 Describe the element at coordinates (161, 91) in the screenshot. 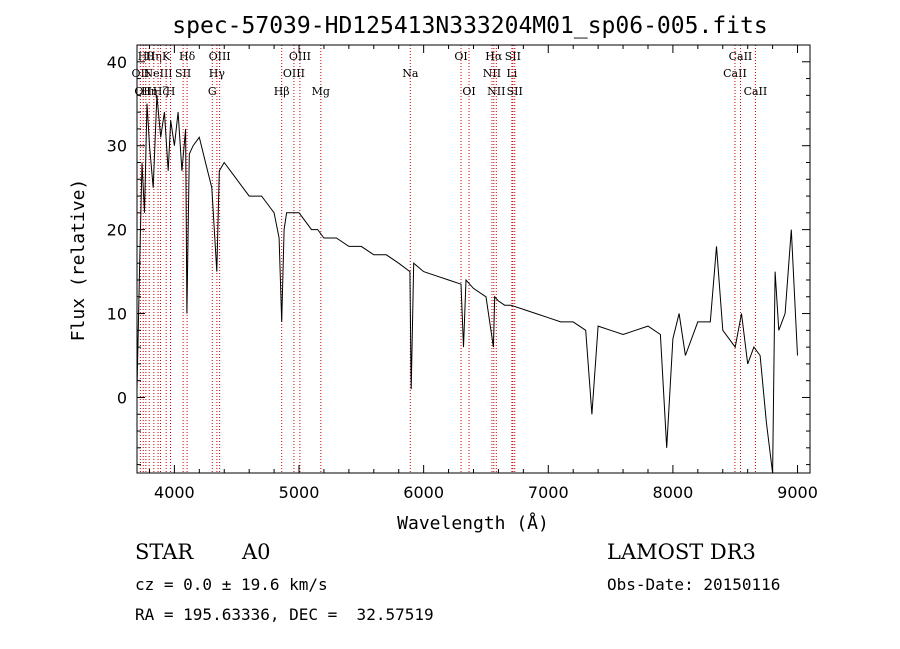

I see `line-label: Hζ` at that location.